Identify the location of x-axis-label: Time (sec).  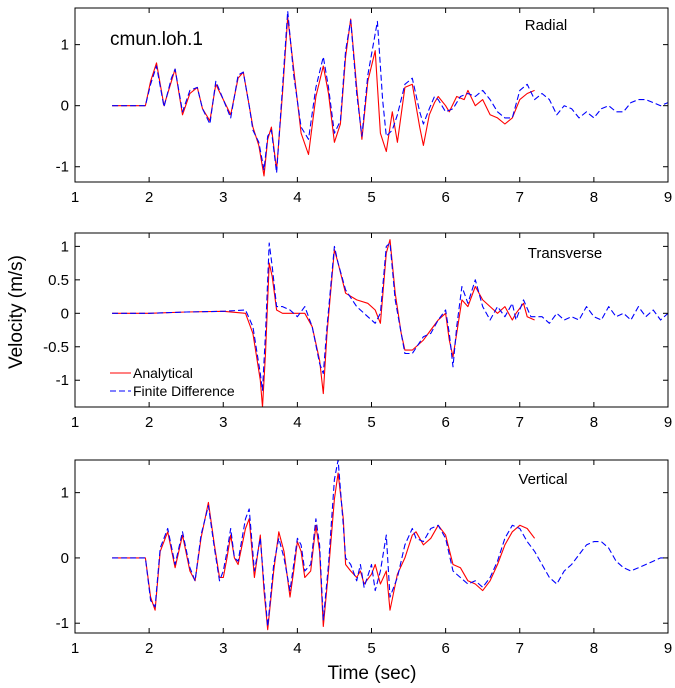
(371, 673).